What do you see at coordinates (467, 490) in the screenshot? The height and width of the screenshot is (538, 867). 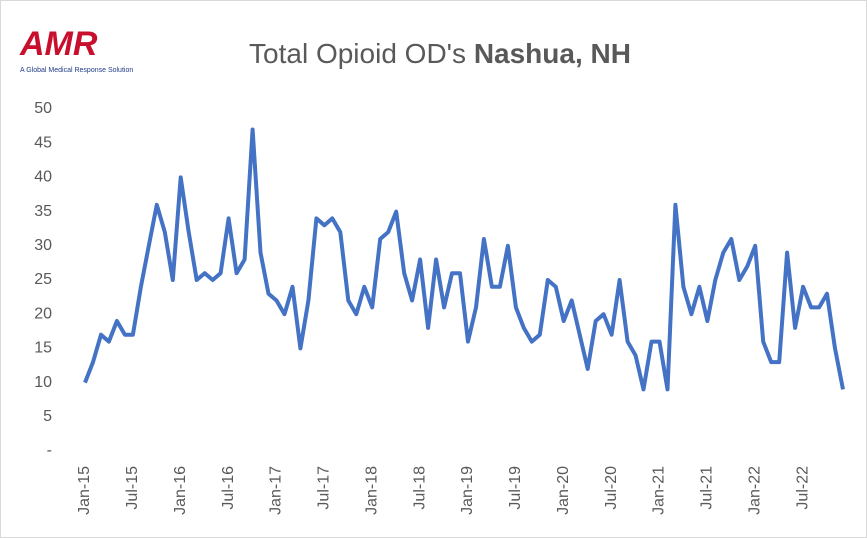 I see `x-tick-label: Jan-19` at bounding box center [467, 490].